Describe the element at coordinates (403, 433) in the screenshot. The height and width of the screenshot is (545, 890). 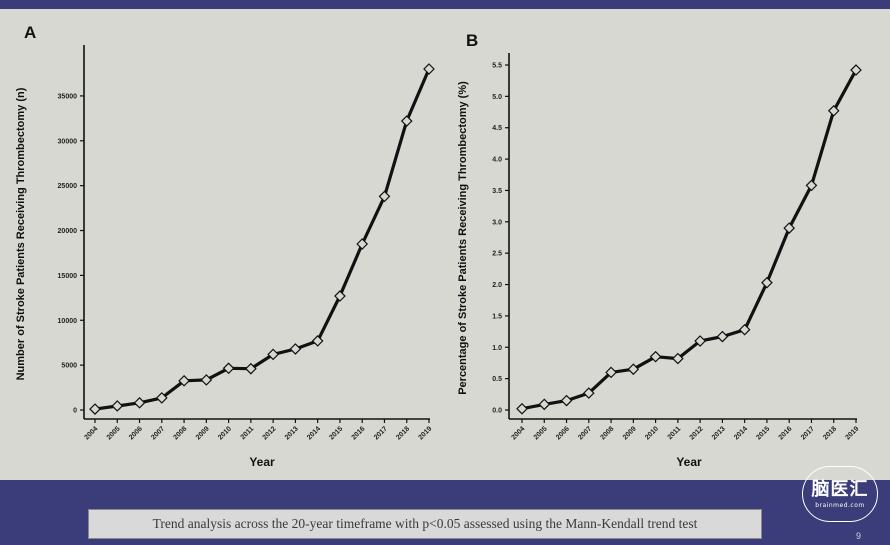
I see `panel-a-x-tick-label: 2018` at that location.